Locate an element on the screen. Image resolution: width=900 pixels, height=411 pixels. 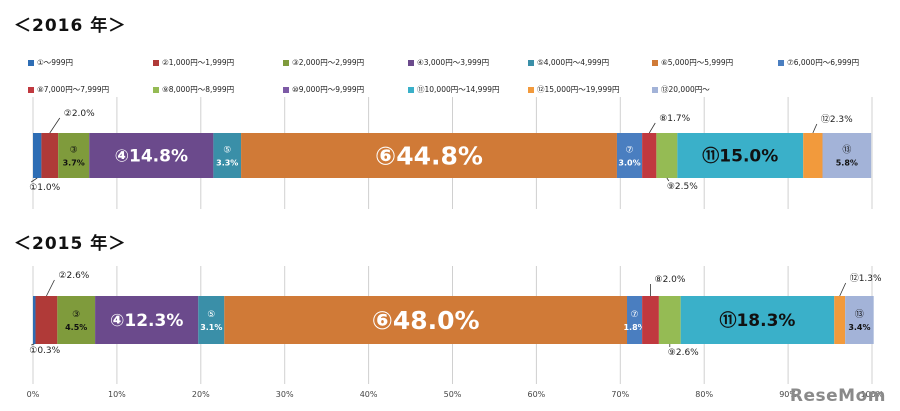
data-label: ①0.3% is located at coordinates (44, 351).